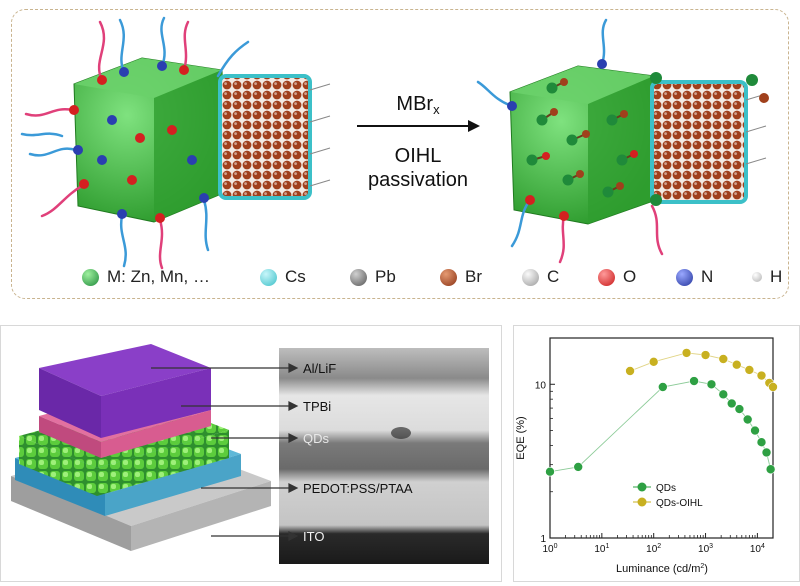 The width and height of the screenshot is (800, 586). What do you see at coordinates (767, 277) in the screenshot?
I see `legend-item-h: H` at bounding box center [767, 277].